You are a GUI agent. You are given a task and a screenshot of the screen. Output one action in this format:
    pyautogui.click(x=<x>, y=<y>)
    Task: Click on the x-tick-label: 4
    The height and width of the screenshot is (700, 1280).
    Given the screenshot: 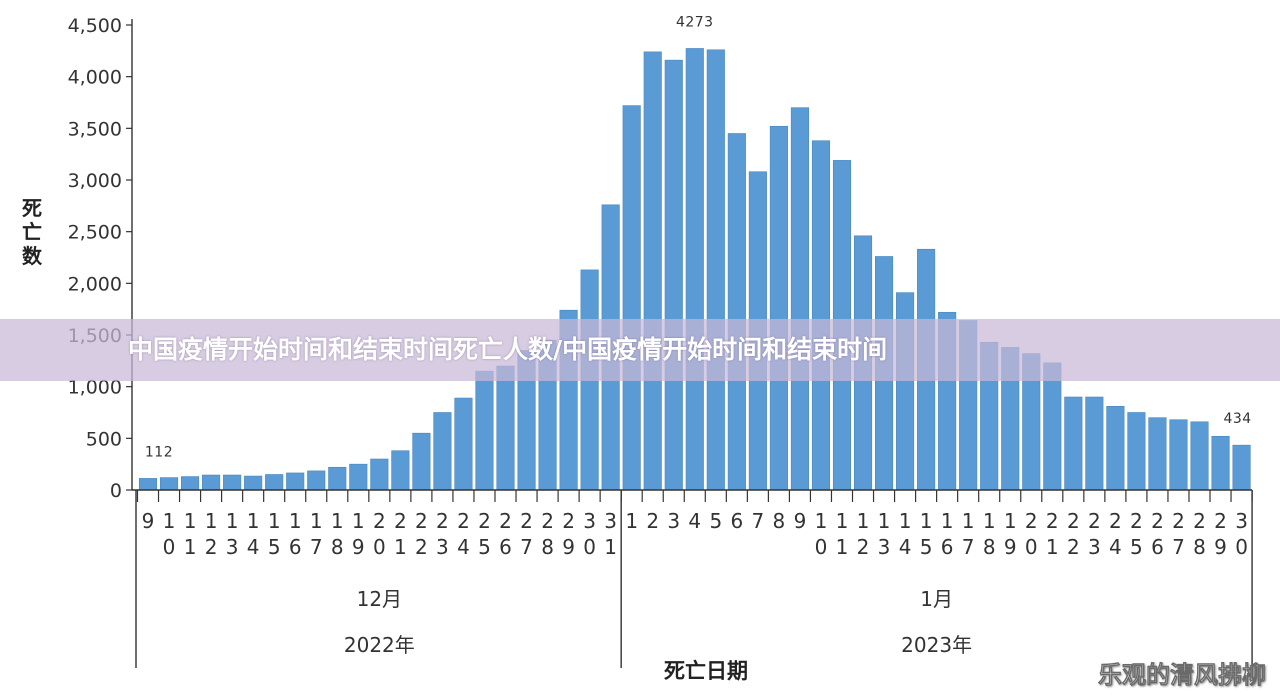 What is the action you would take?
    pyautogui.click(x=694, y=521)
    